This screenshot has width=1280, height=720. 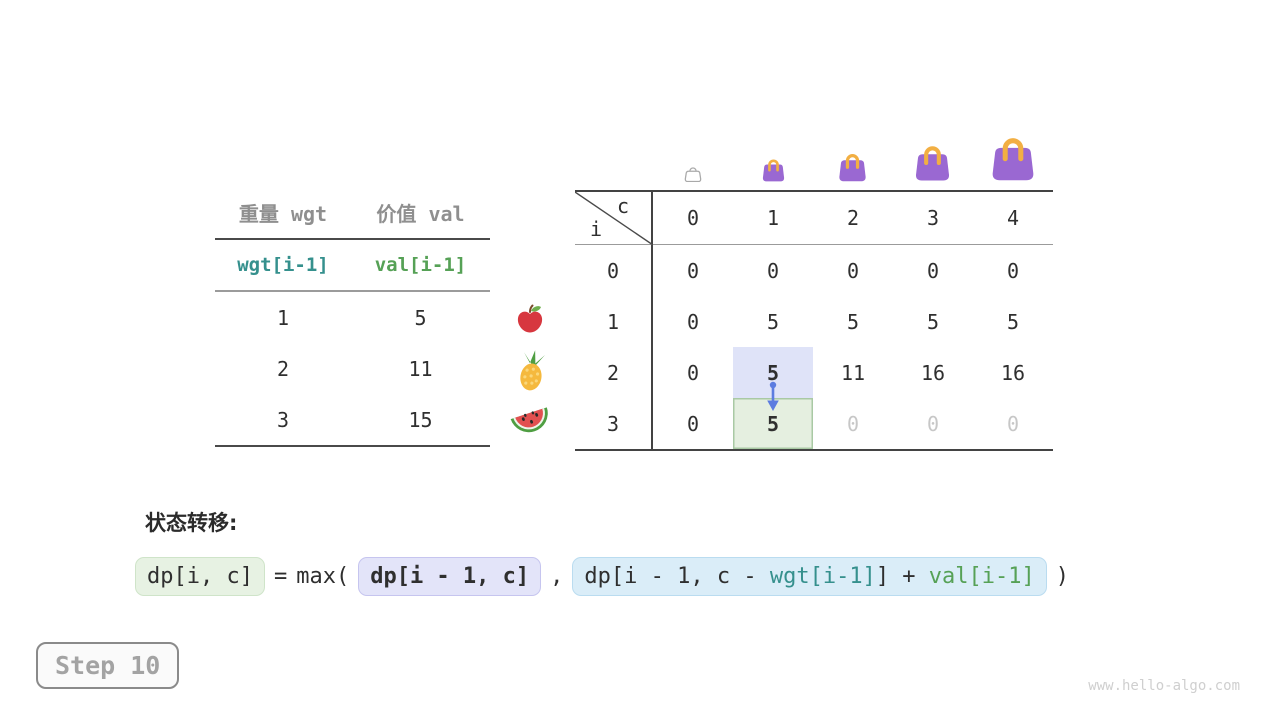 I want to click on dp-col-header: 0, so click(x=693, y=218).